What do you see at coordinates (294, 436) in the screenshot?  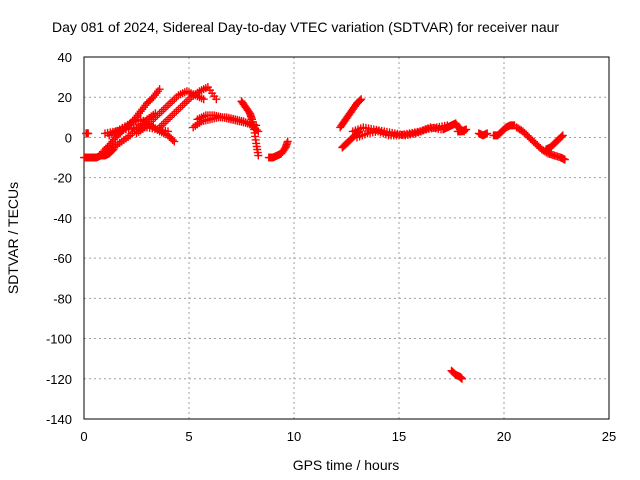 I see `x-tick-label: 10` at bounding box center [294, 436].